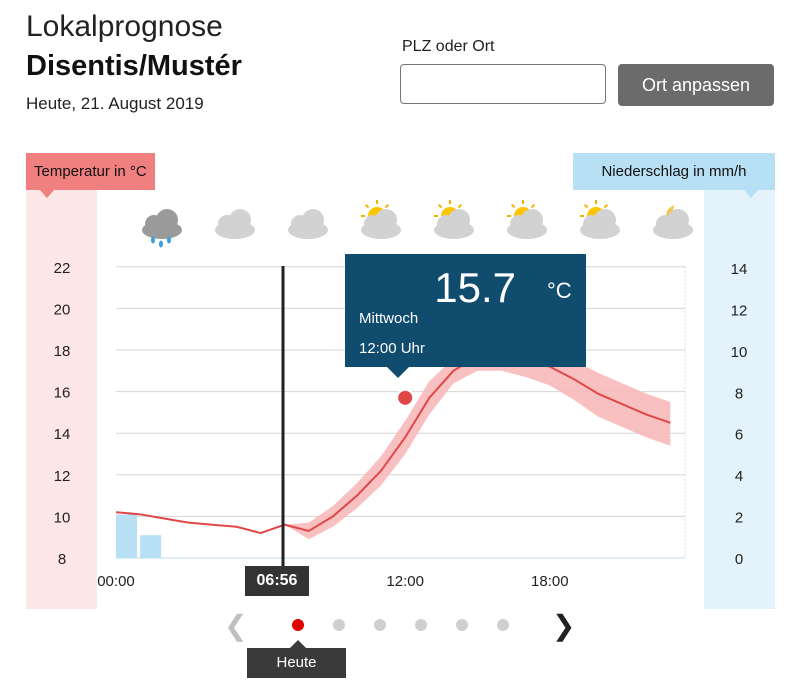 The width and height of the screenshot is (800, 694). I want to click on precipitation-tick-label: 14, so click(739, 269).